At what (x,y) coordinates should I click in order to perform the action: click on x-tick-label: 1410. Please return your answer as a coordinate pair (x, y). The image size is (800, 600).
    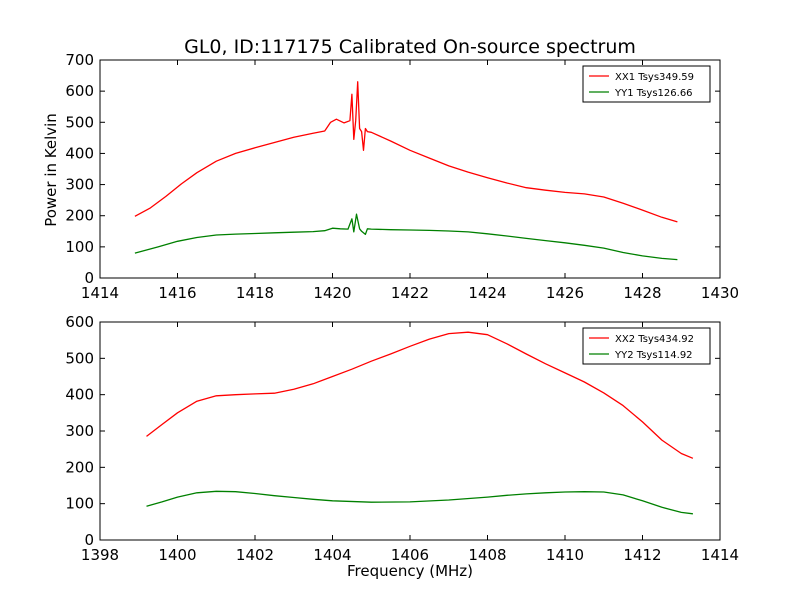
    Looking at the image, I should click on (565, 555).